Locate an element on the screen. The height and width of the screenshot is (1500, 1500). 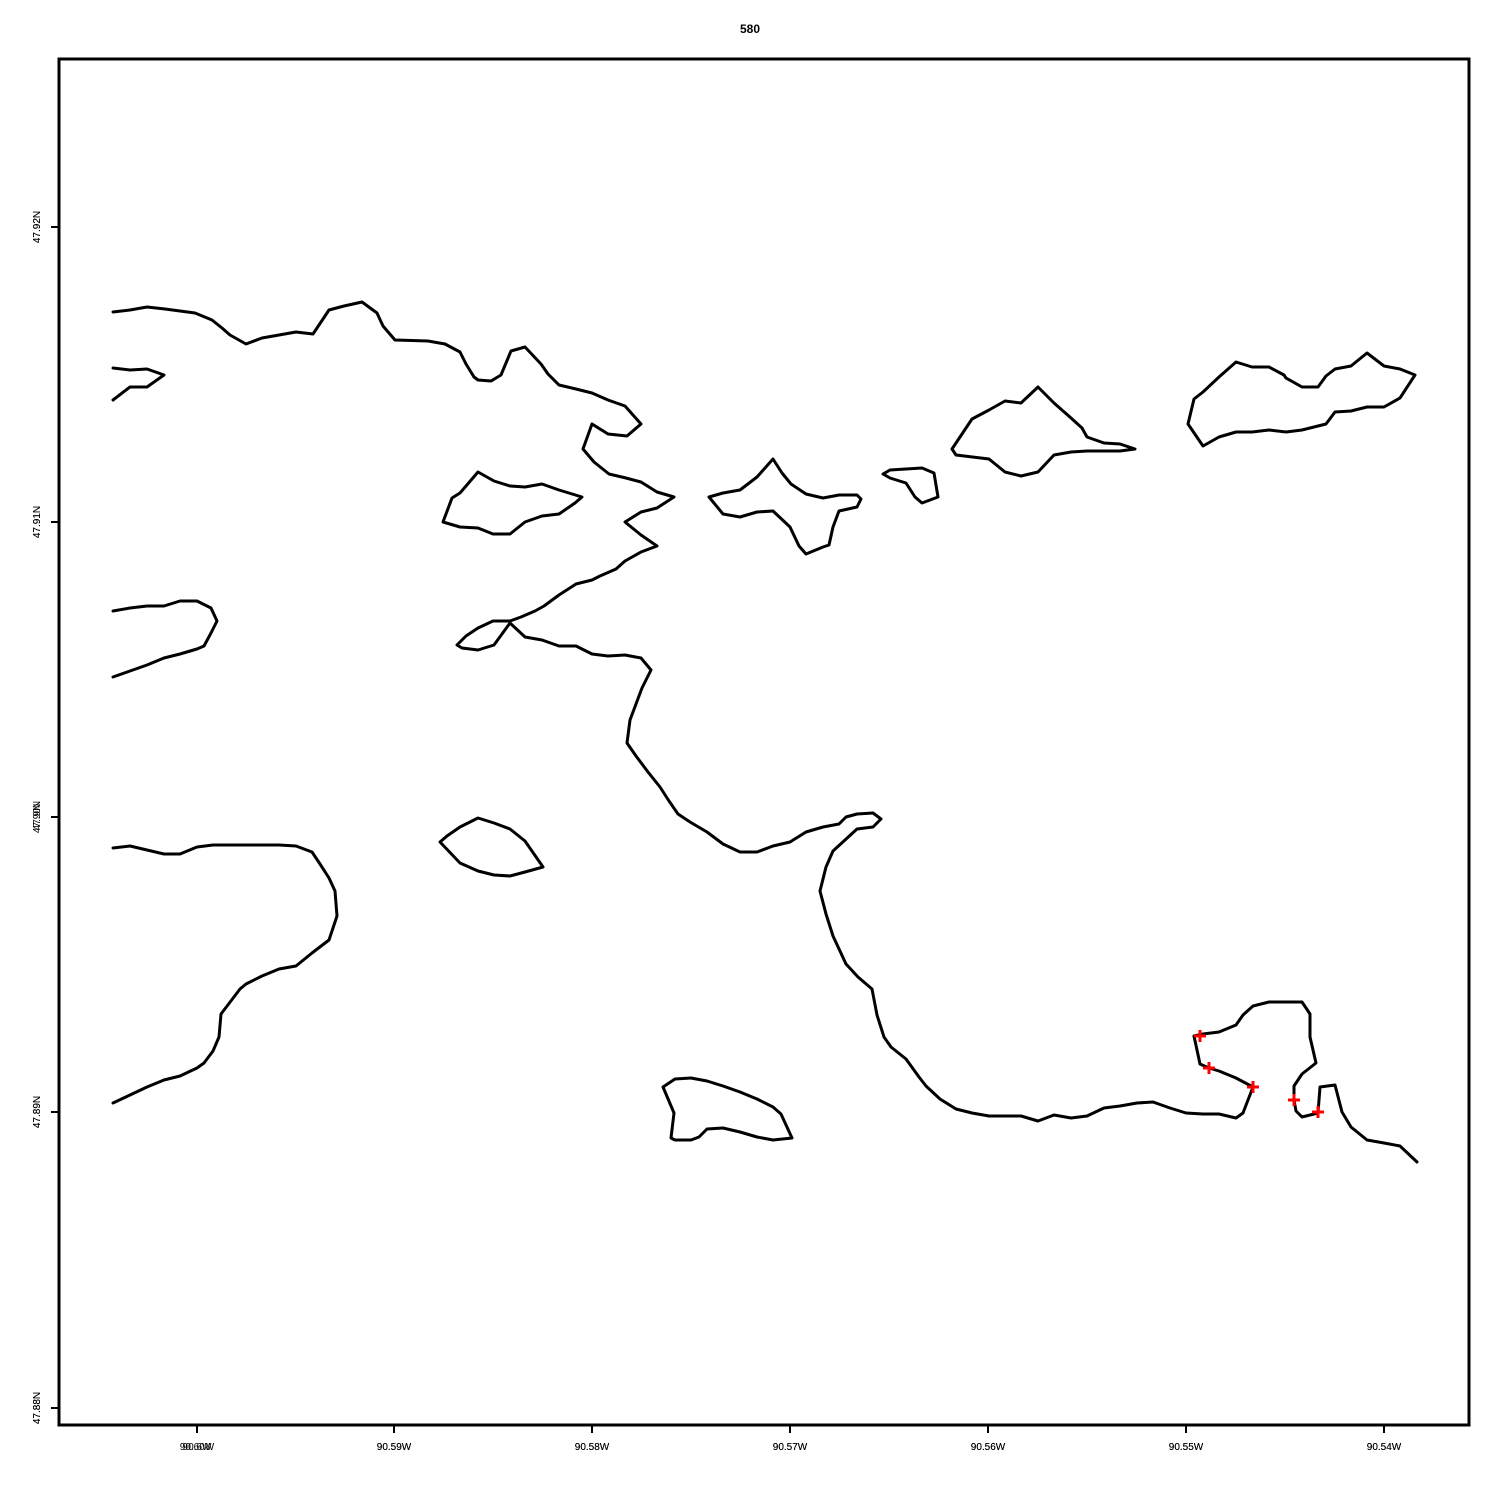
y-tick-label: 47.91N is located at coordinates (37, 522).